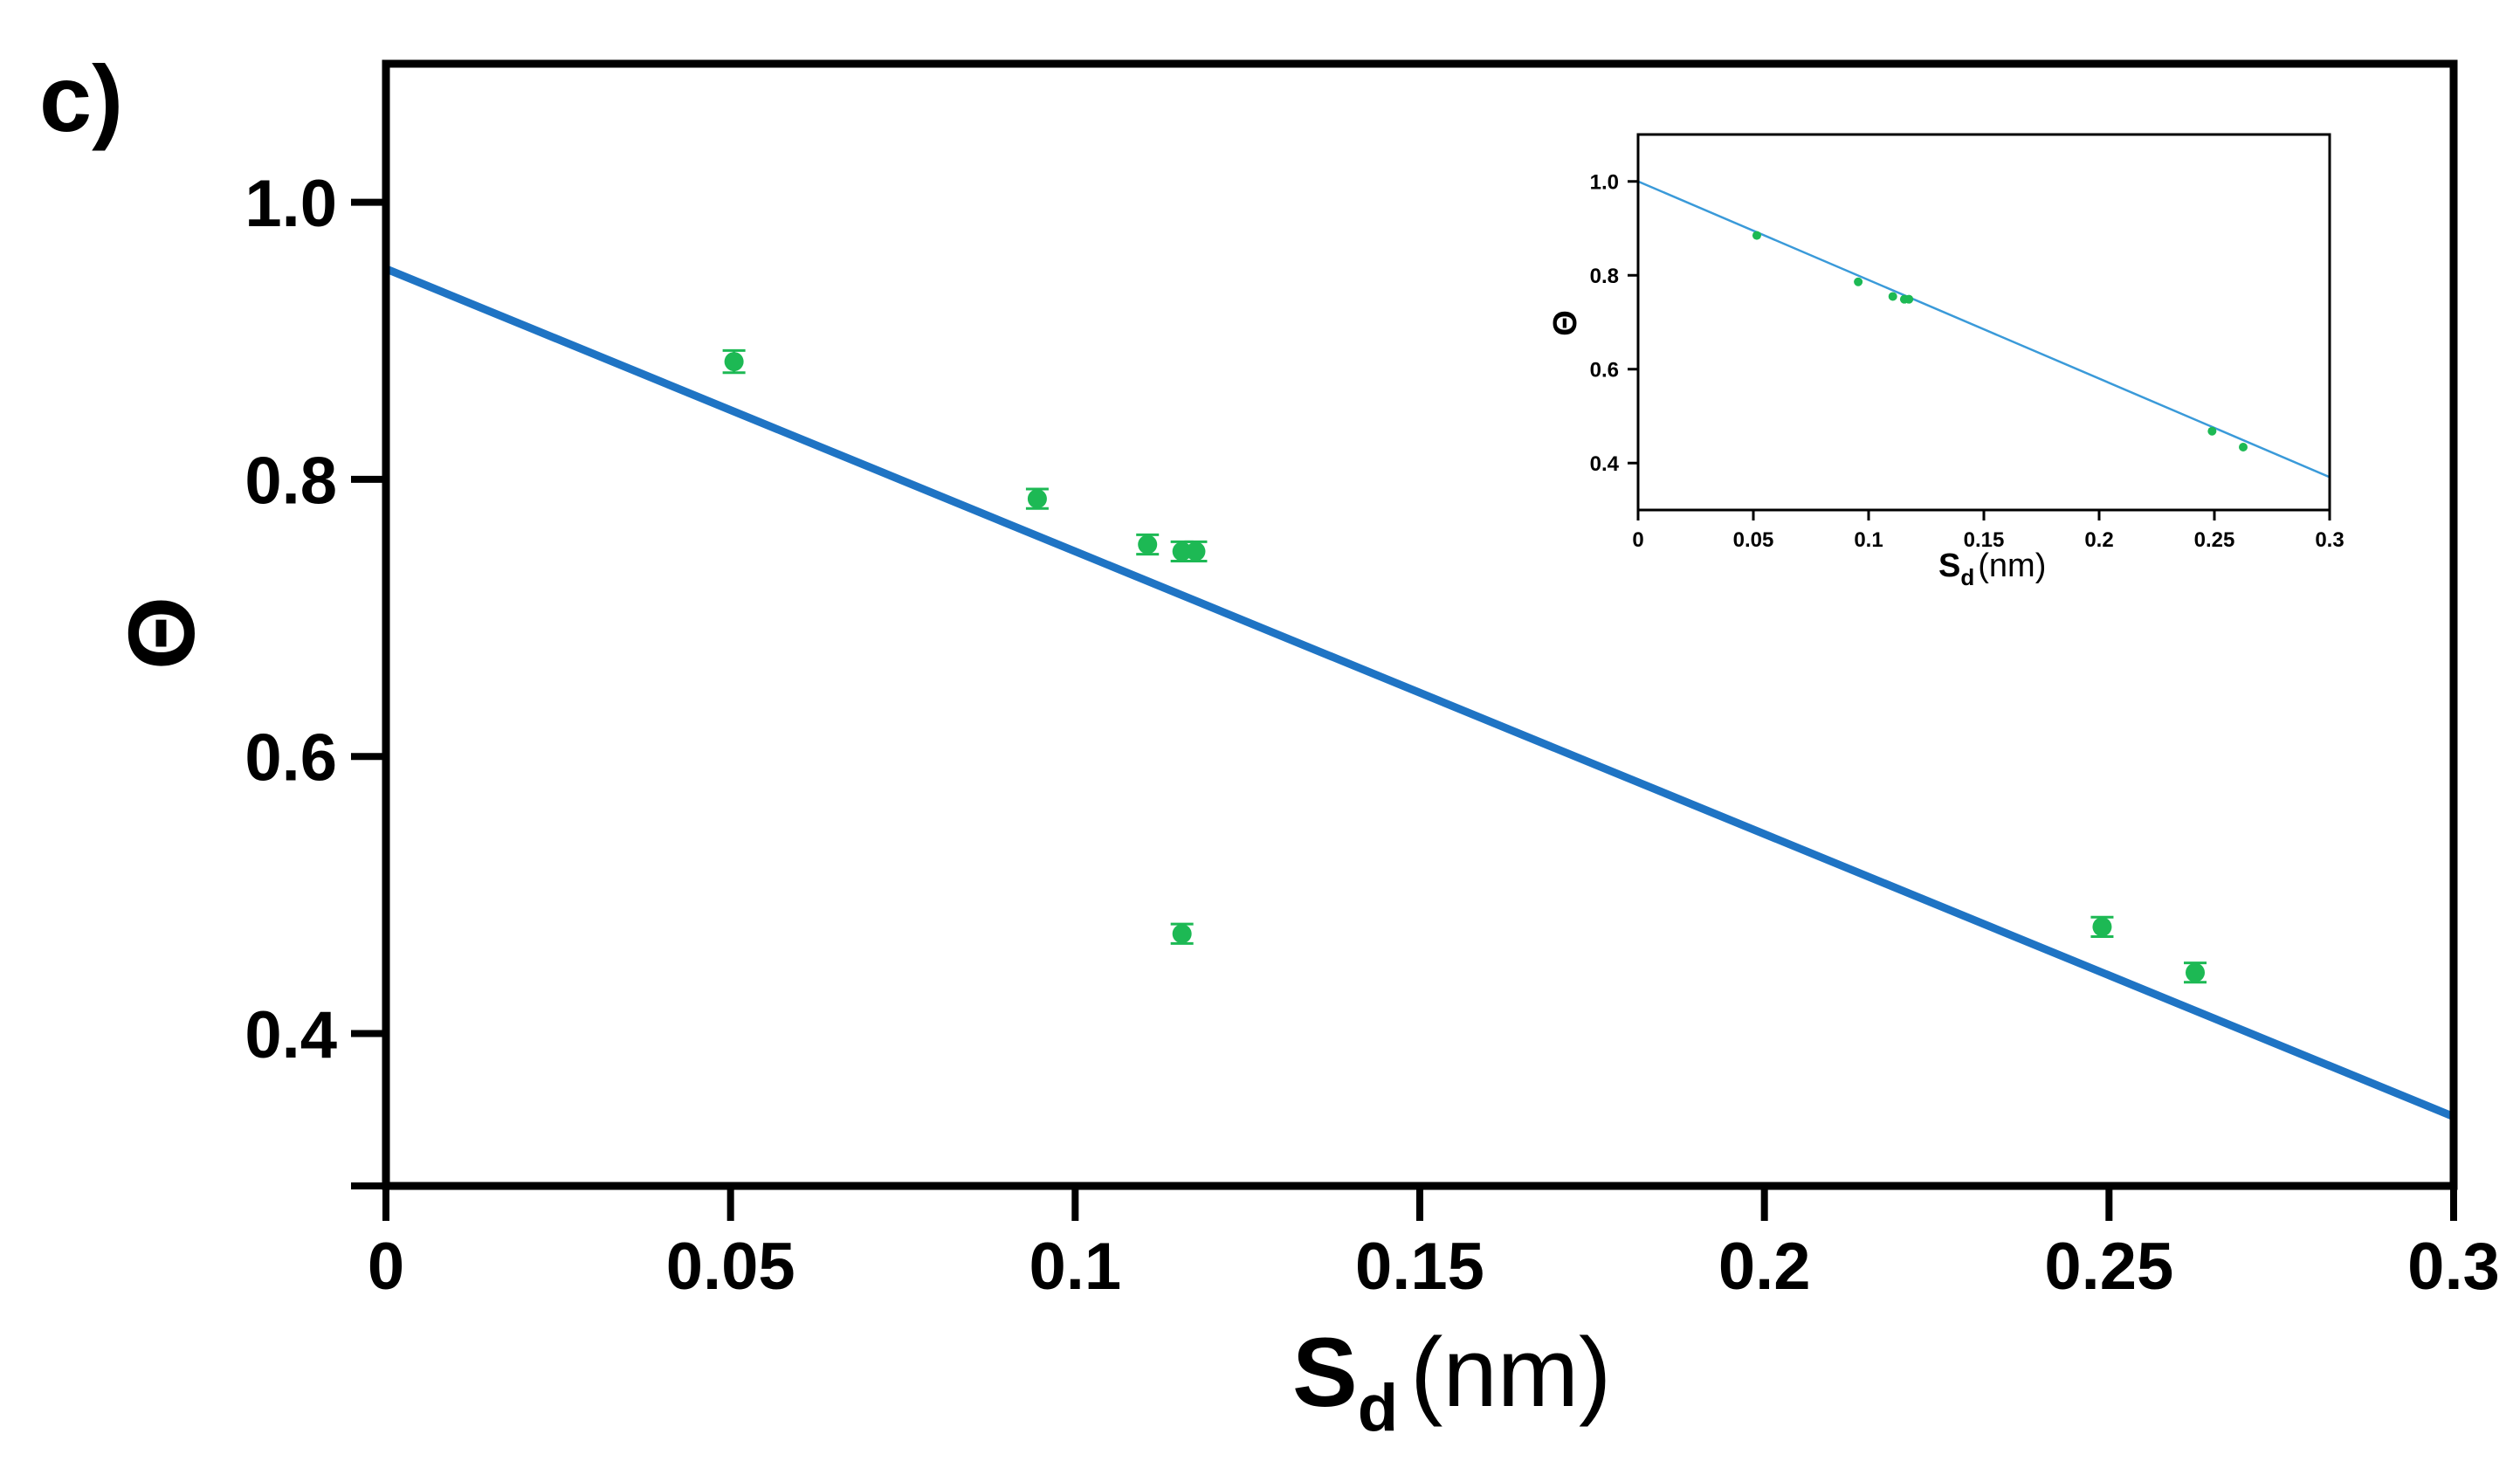 The width and height of the screenshot is (2520, 1468). What do you see at coordinates (1984, 540) in the screenshot?
I see `inset-x-tick-label: 0.15` at bounding box center [1984, 540].